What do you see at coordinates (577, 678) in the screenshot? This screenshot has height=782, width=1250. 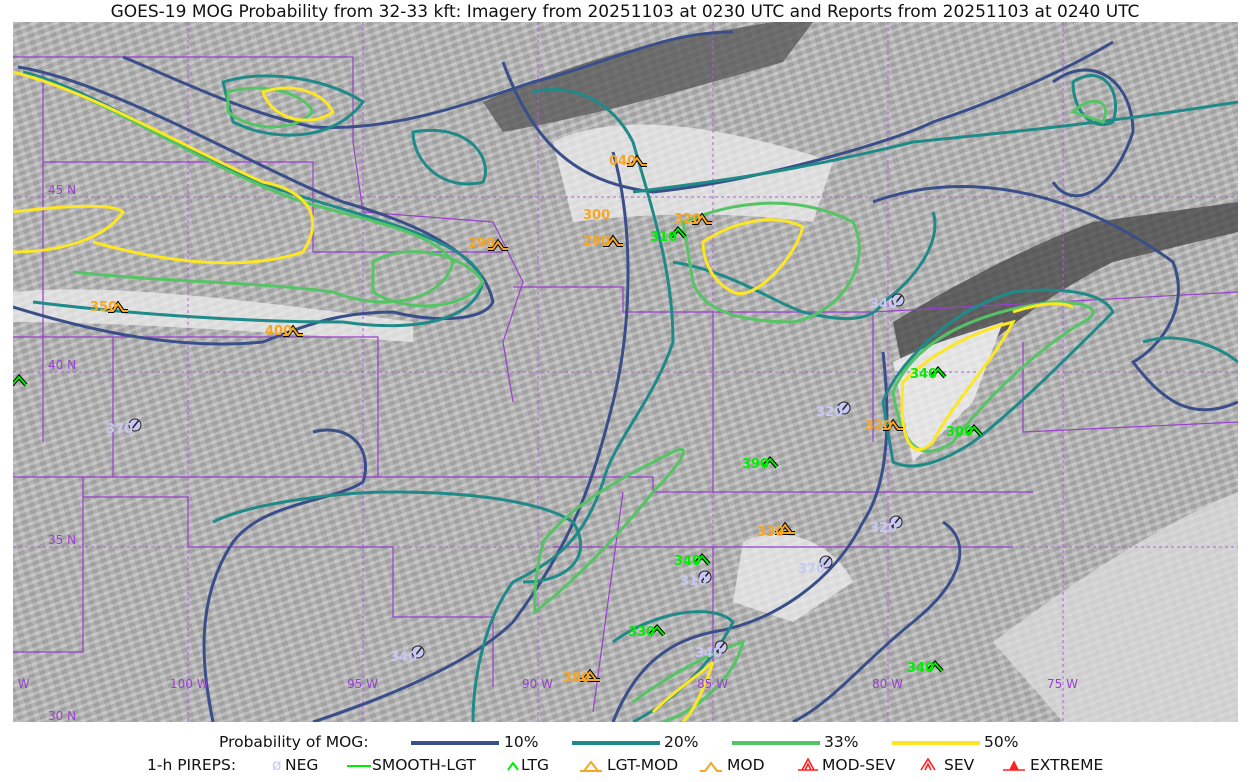 I see `pirep-altitude-label: 380` at bounding box center [577, 678].